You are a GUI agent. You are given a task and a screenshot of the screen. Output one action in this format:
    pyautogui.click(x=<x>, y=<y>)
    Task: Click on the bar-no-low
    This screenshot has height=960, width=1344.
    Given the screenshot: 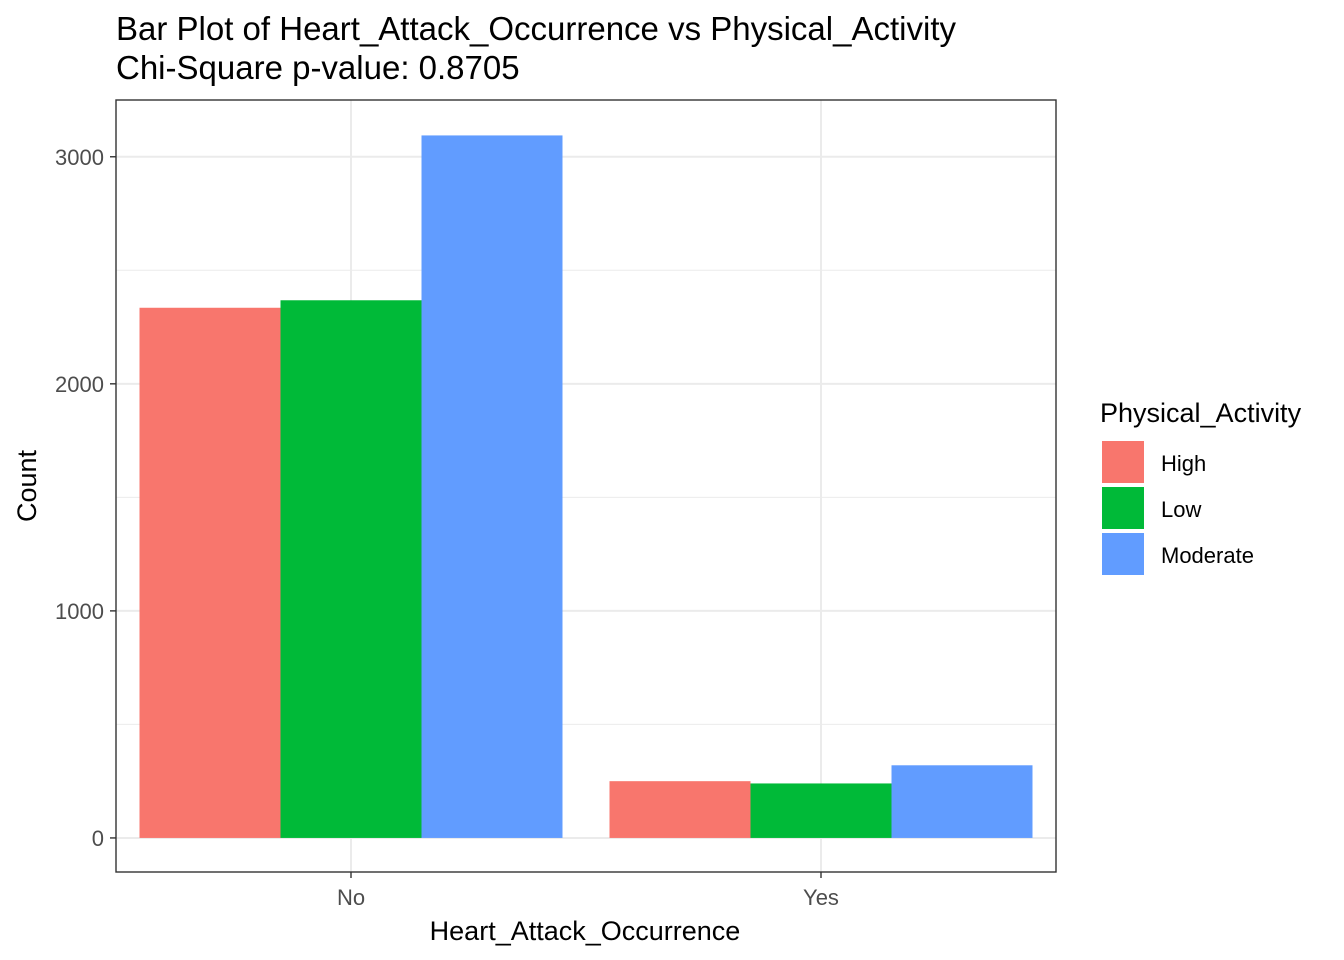 What is the action you would take?
    pyautogui.click(x=351, y=569)
    